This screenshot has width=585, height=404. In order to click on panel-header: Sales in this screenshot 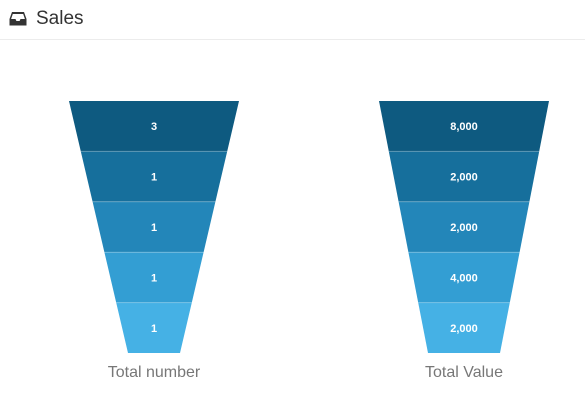, I will do `click(292, 20)`.